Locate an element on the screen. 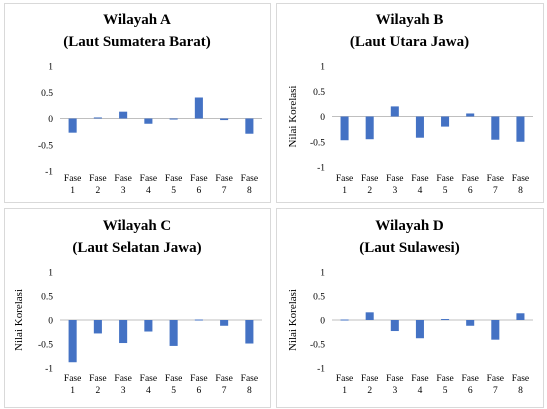 The height and width of the screenshot is (409, 547). chart-subtitle: (Laut Sumatera Barat) is located at coordinates (136, 42).